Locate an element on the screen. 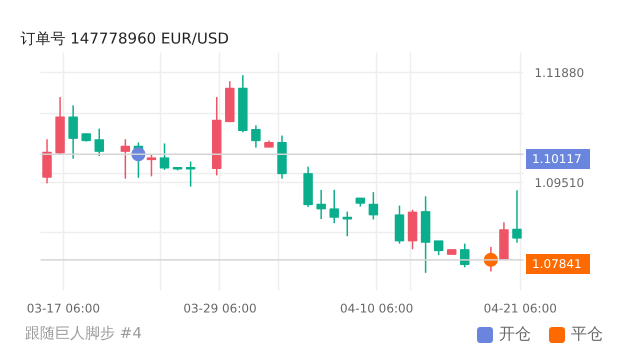 This screenshot has width=620, height=350. y-tick-label: 1.09510 is located at coordinates (559, 183).